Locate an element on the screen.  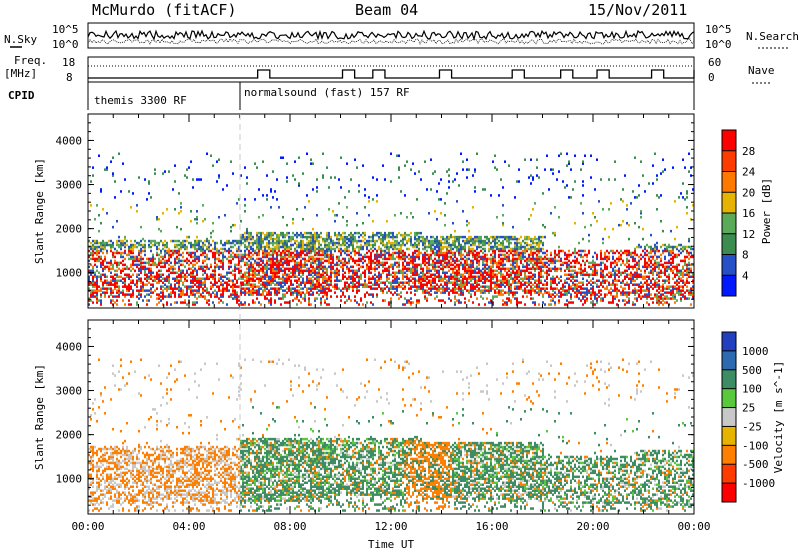
nsky-tick-hi: 10^5 is located at coordinates (65, 29).